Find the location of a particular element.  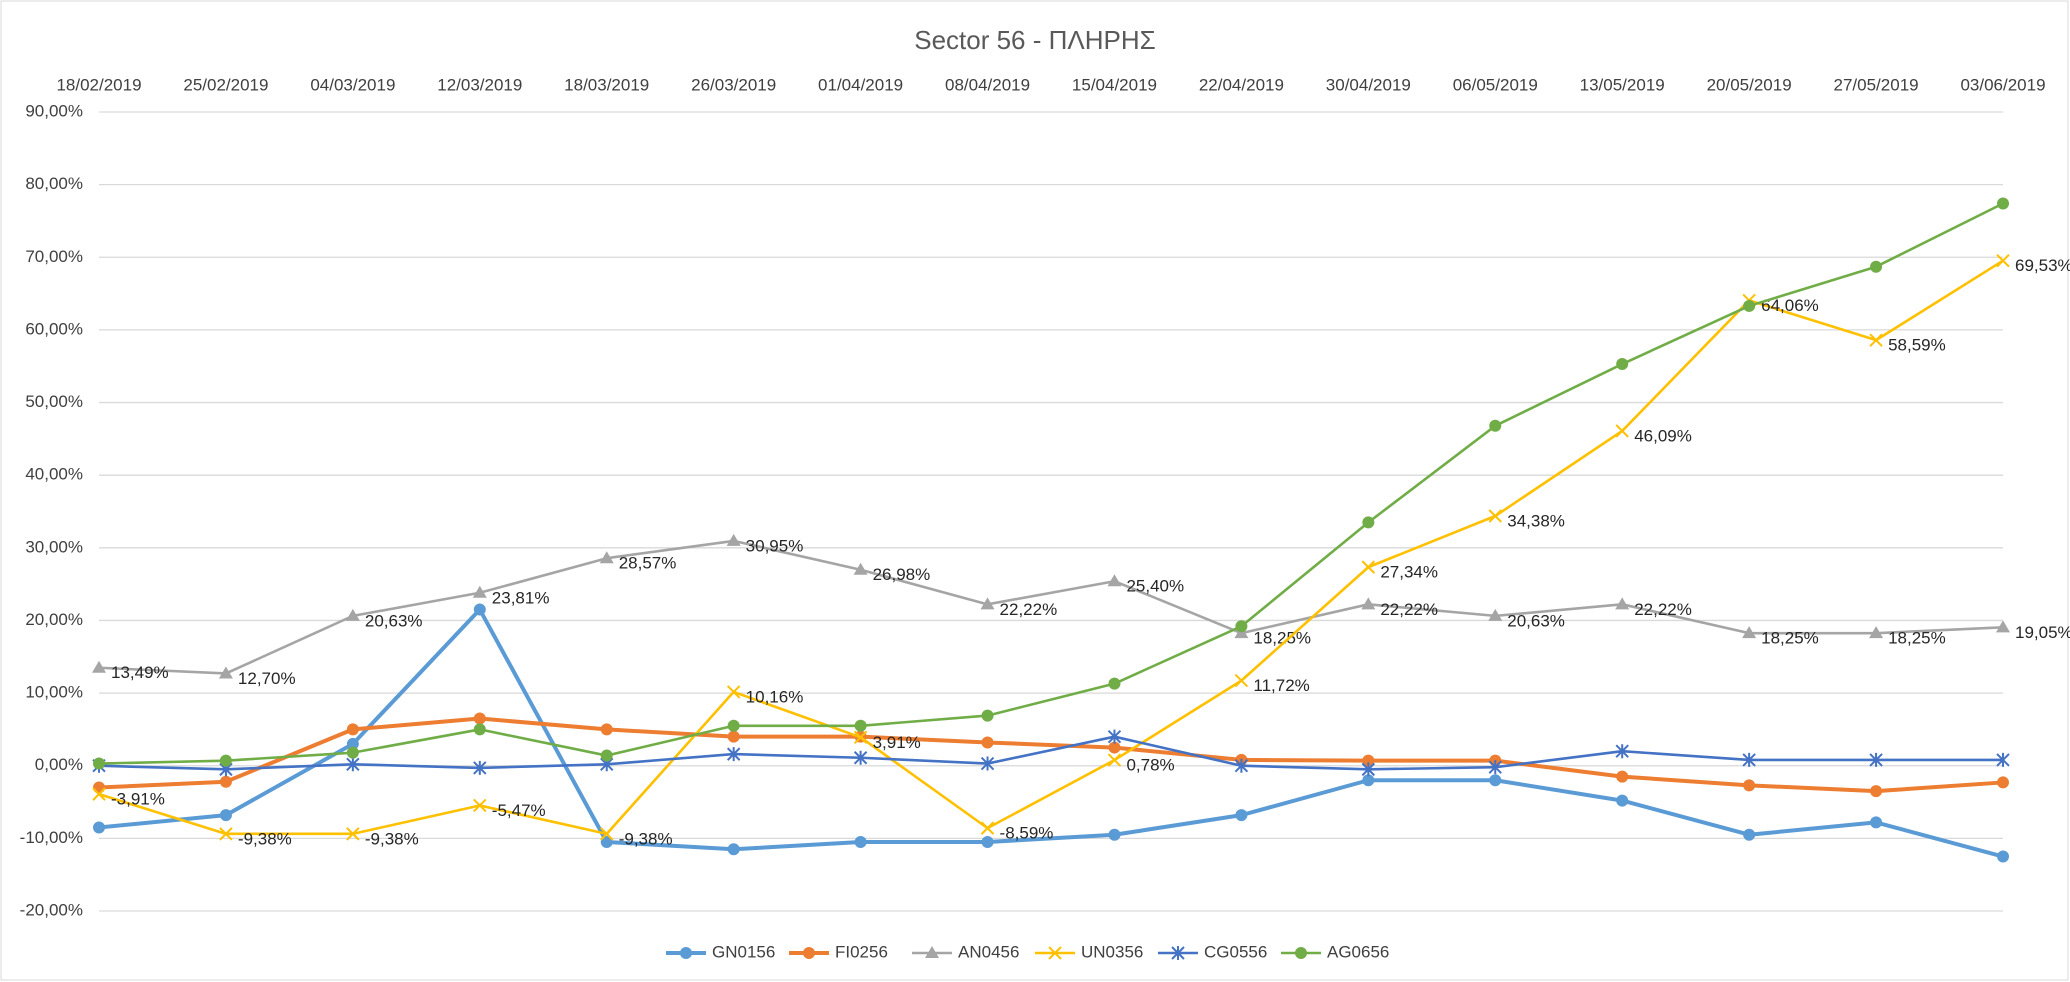

data-label: -8,59% is located at coordinates (1027, 833).